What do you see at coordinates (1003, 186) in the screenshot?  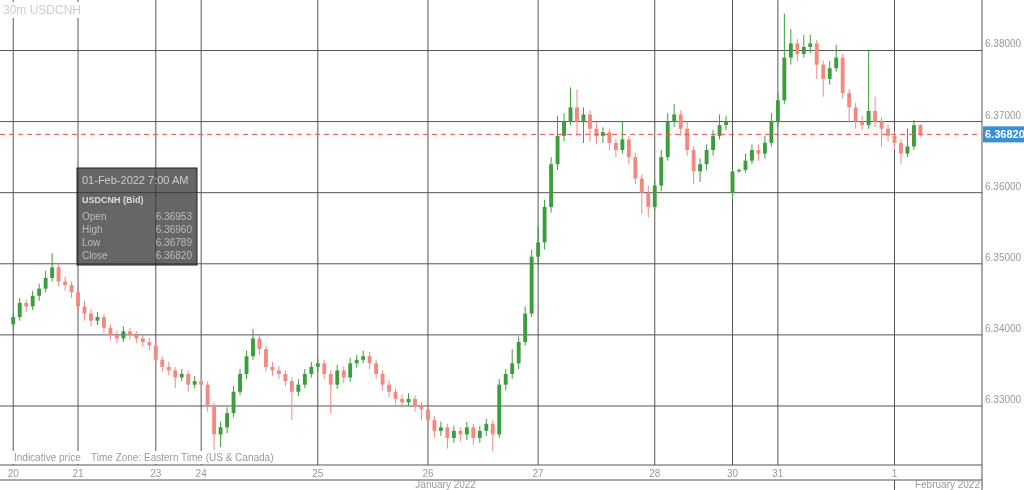 I see `y-tick-label: 6.36000` at bounding box center [1003, 186].